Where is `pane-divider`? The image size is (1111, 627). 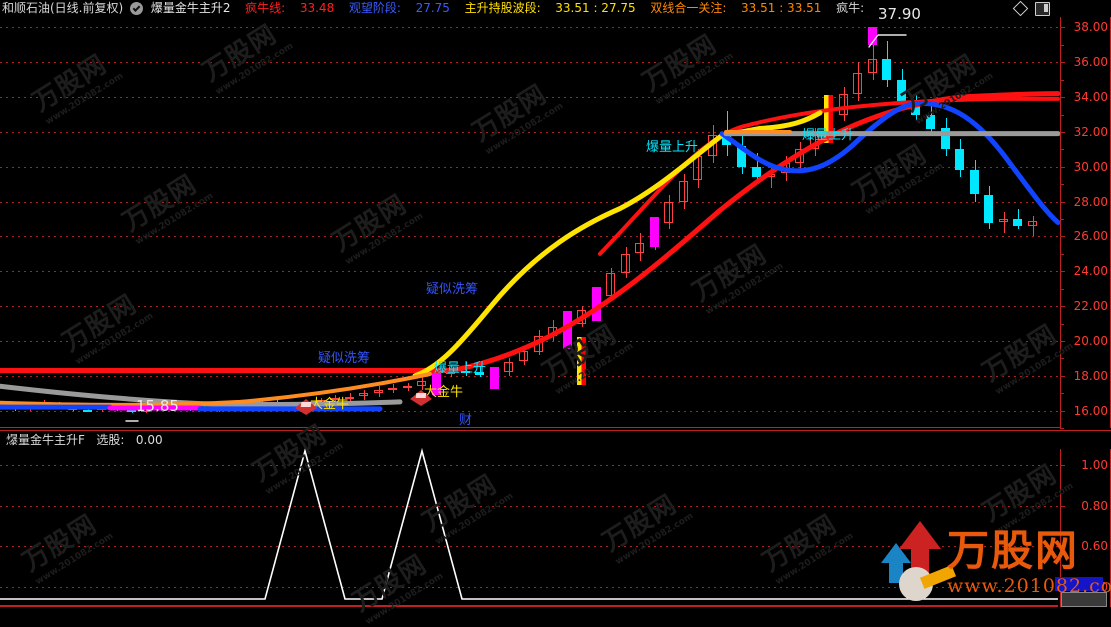
pane-divider is located at coordinates (555, 430).